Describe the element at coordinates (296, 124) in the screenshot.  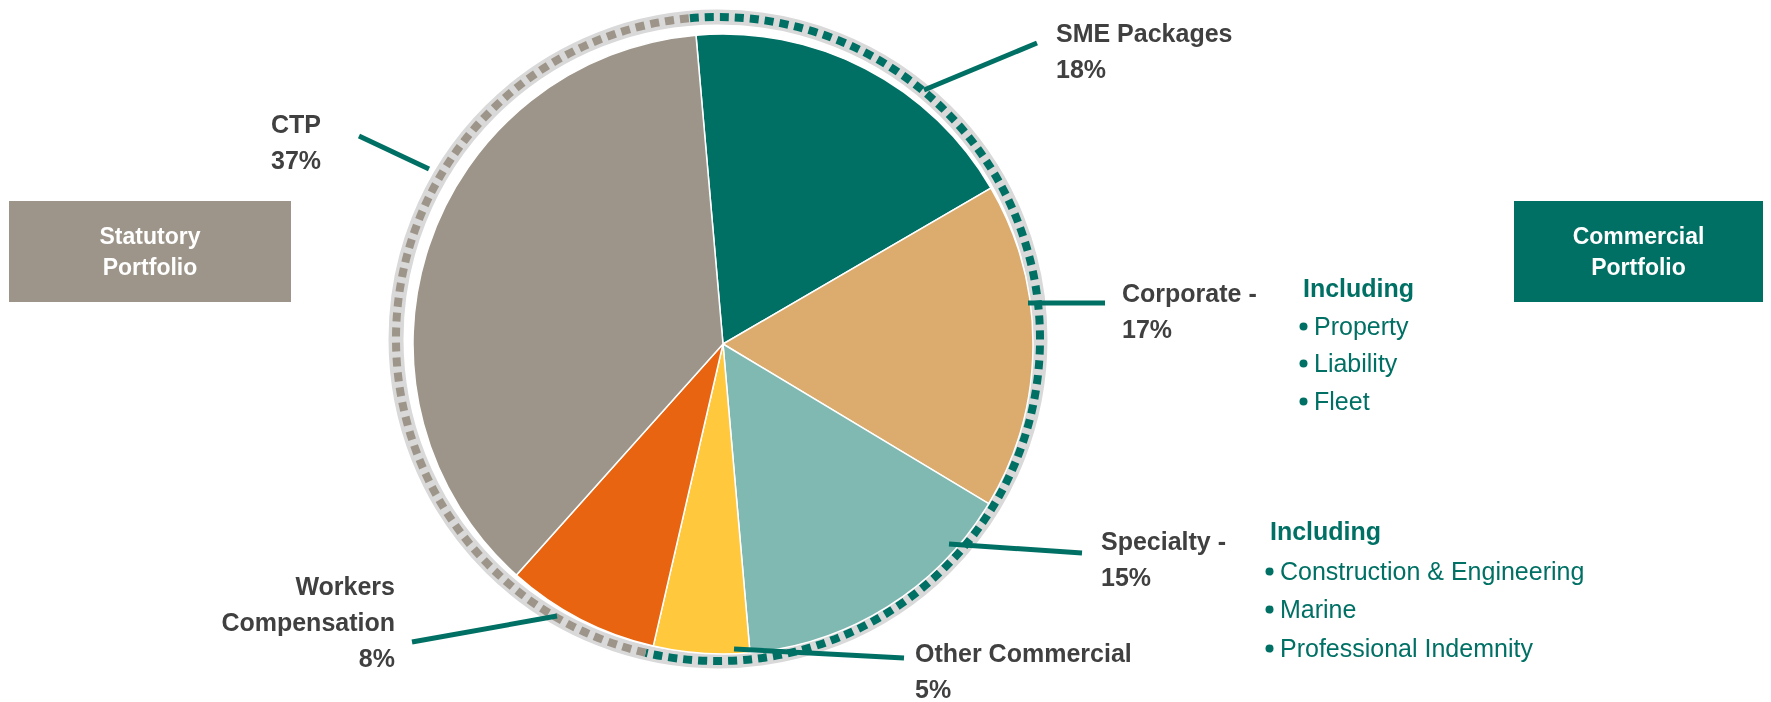
I see `slice-label: CTP` at that location.